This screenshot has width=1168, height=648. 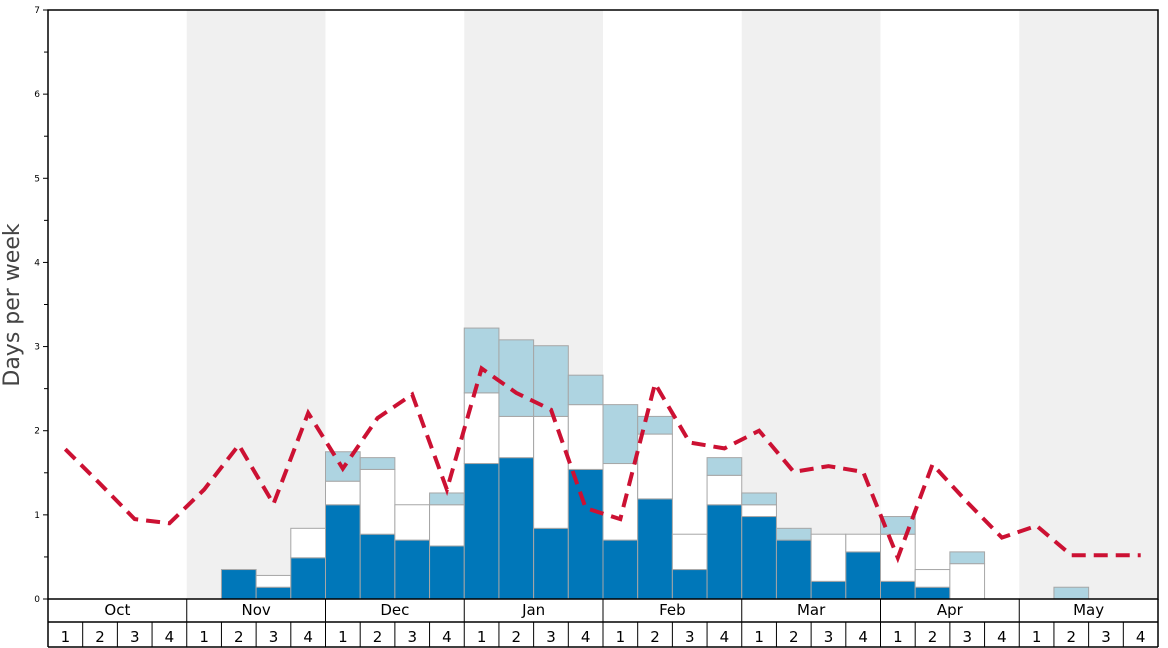 What do you see at coordinates (37, 516) in the screenshot?
I see `y-tick-label: 1` at bounding box center [37, 516].